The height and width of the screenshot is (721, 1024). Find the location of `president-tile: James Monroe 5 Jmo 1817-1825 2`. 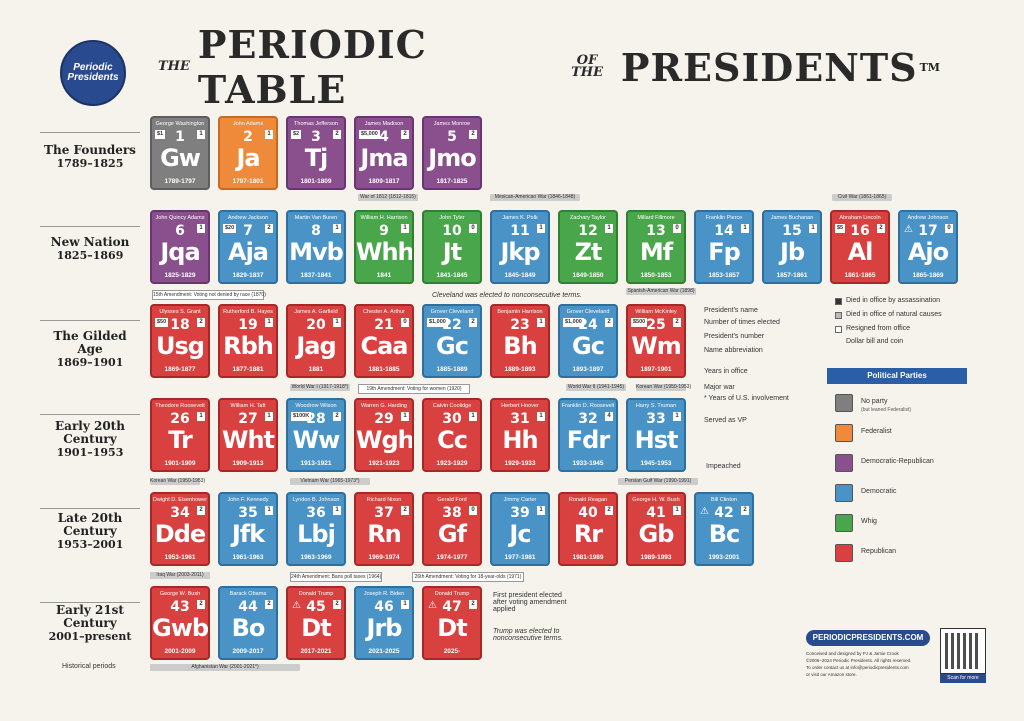

president-tile: James Monroe 5 Jmo 1817-1825 2 is located at coordinates (452, 153).